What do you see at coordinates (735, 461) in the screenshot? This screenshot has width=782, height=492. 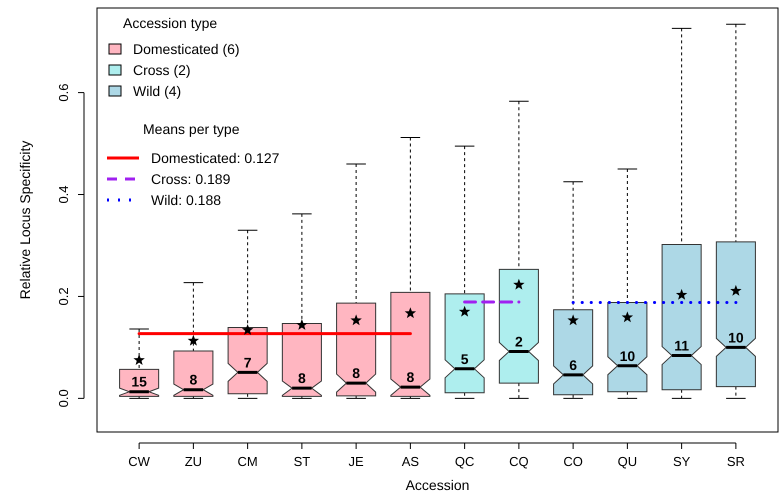 I see `x-tick-label: SR` at bounding box center [735, 461].